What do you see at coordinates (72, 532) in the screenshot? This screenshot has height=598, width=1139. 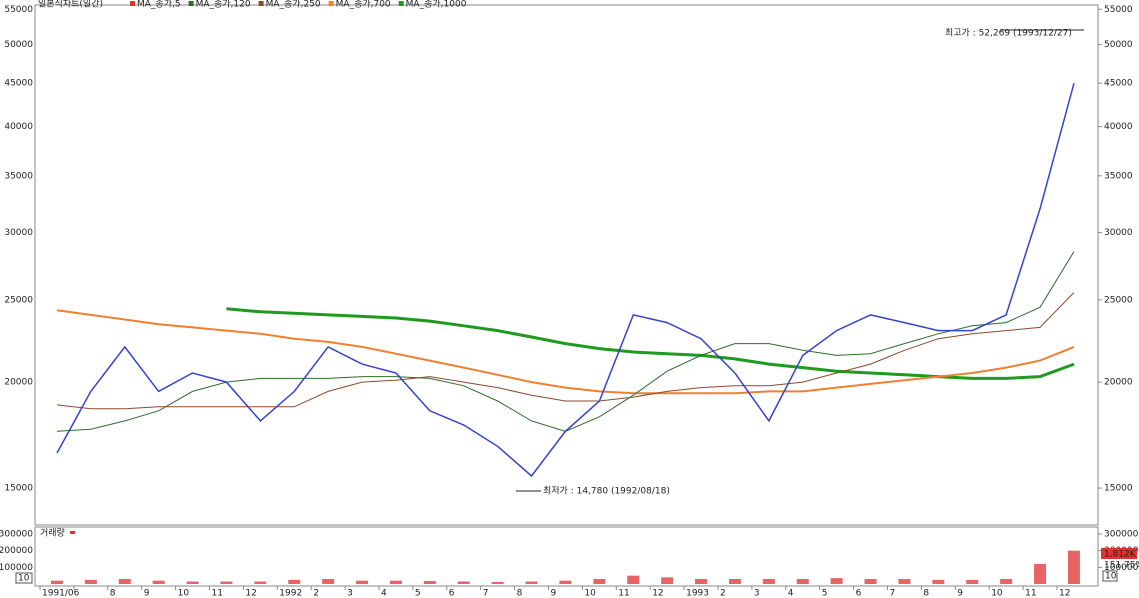 I see `volume-legend-swatch` at bounding box center [72, 532].